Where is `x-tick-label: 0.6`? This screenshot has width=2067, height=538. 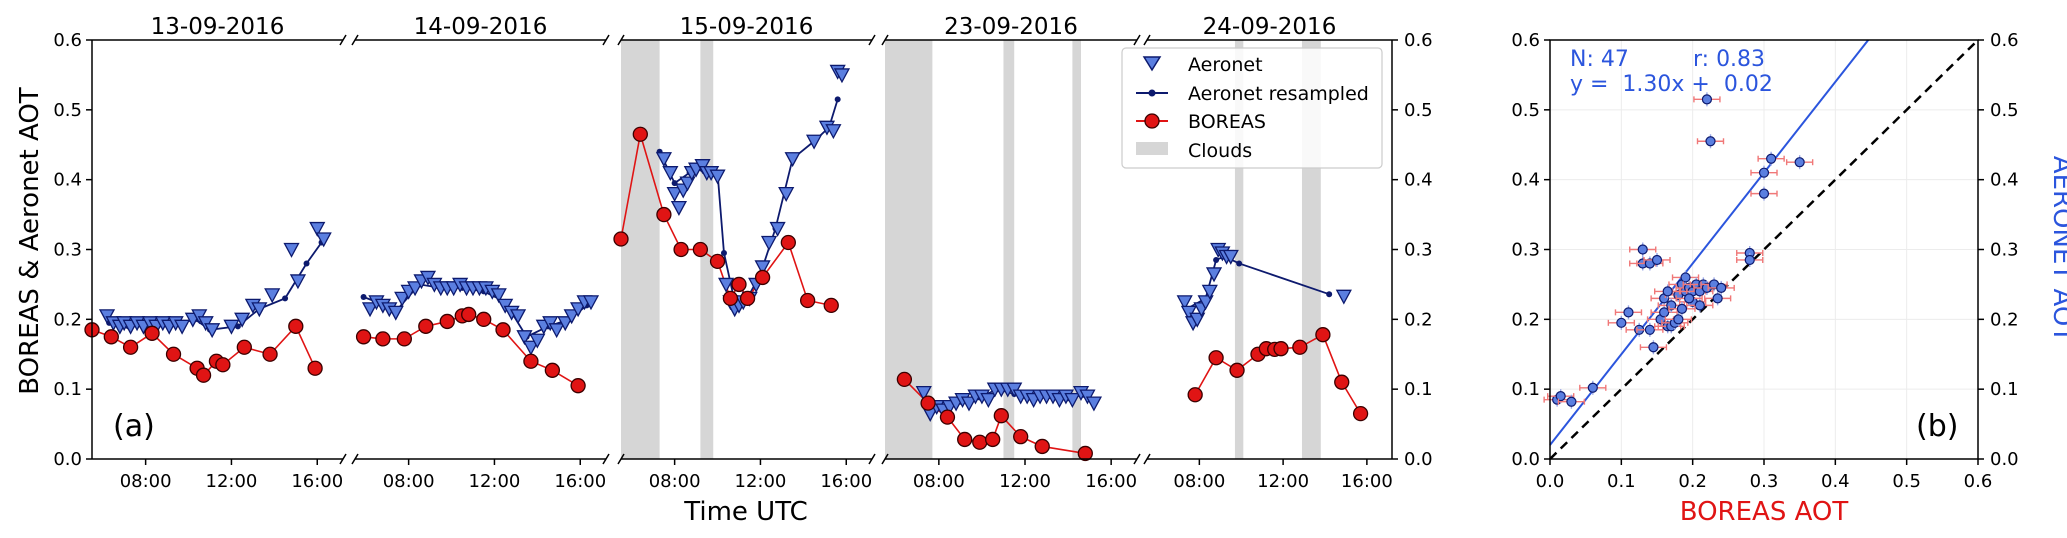
x-tick-label: 0.6 is located at coordinates (1978, 481).